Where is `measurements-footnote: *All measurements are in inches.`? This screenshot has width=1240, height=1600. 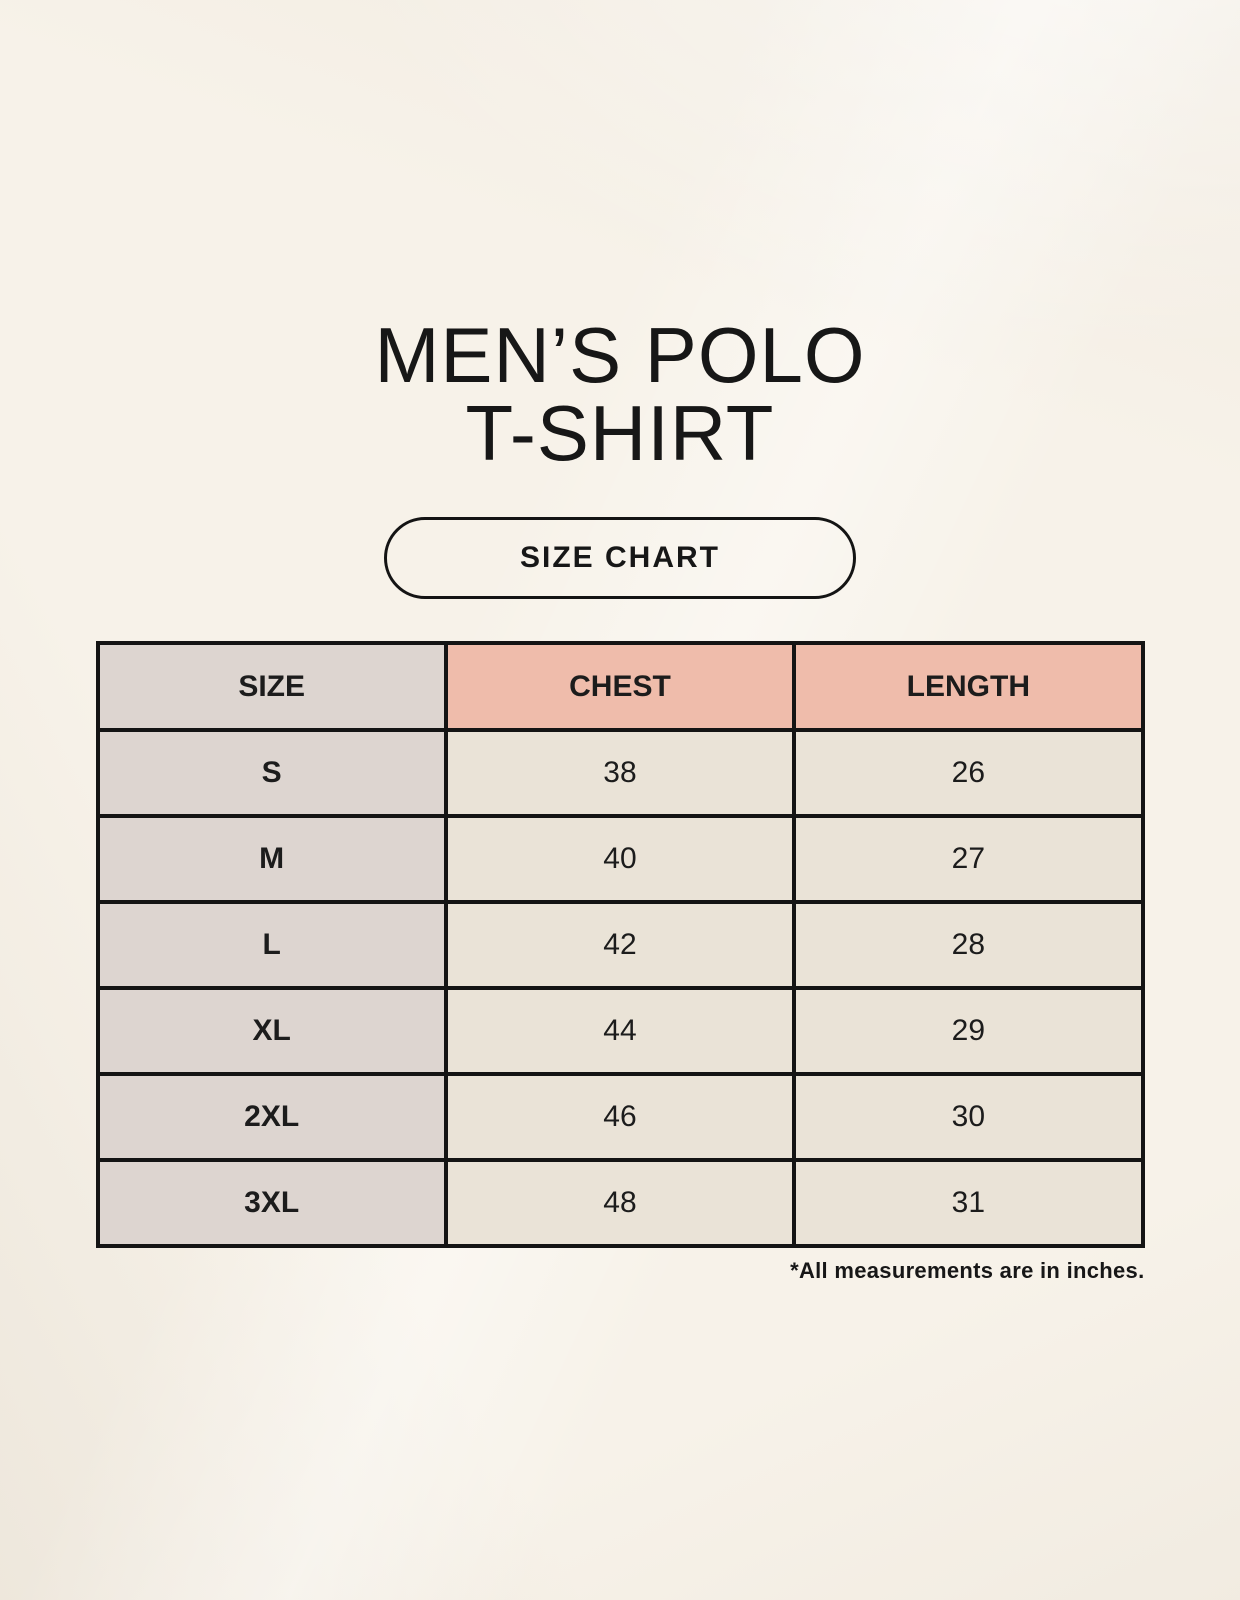 measurements-footnote: *All measurements are in inches. is located at coordinates (967, 1270).